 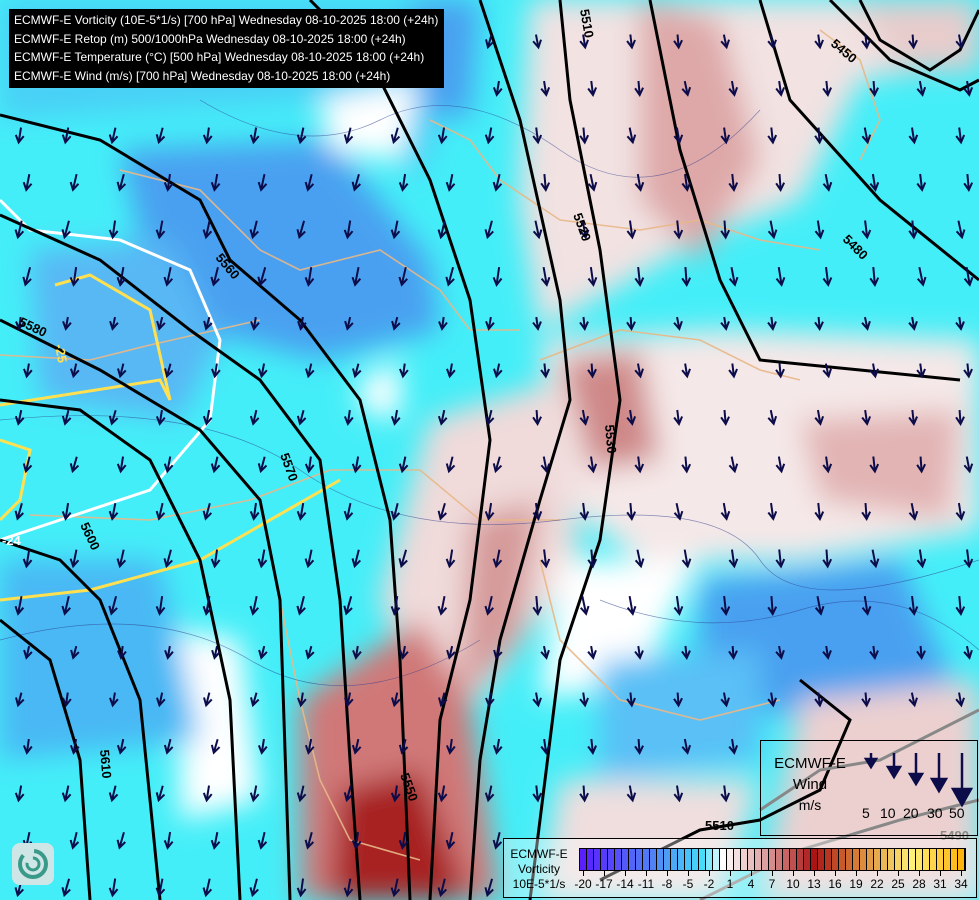 What do you see at coordinates (583, 884) in the screenshot?
I see `colorbar-tick-label: -20` at bounding box center [583, 884].